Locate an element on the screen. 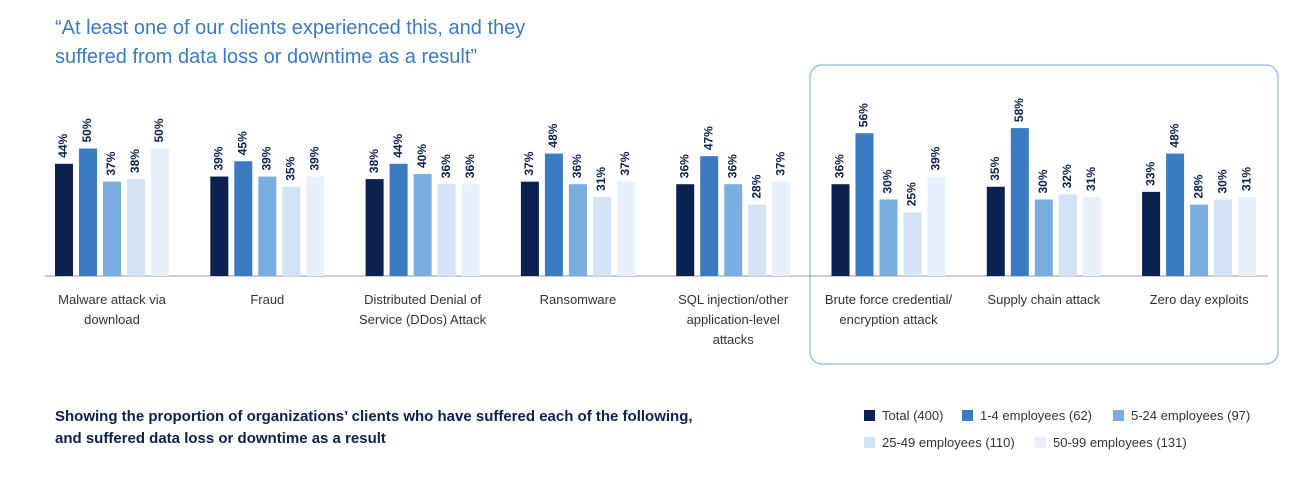 This screenshot has height=477, width=1313. value-label: 33% is located at coordinates (1150, 174).